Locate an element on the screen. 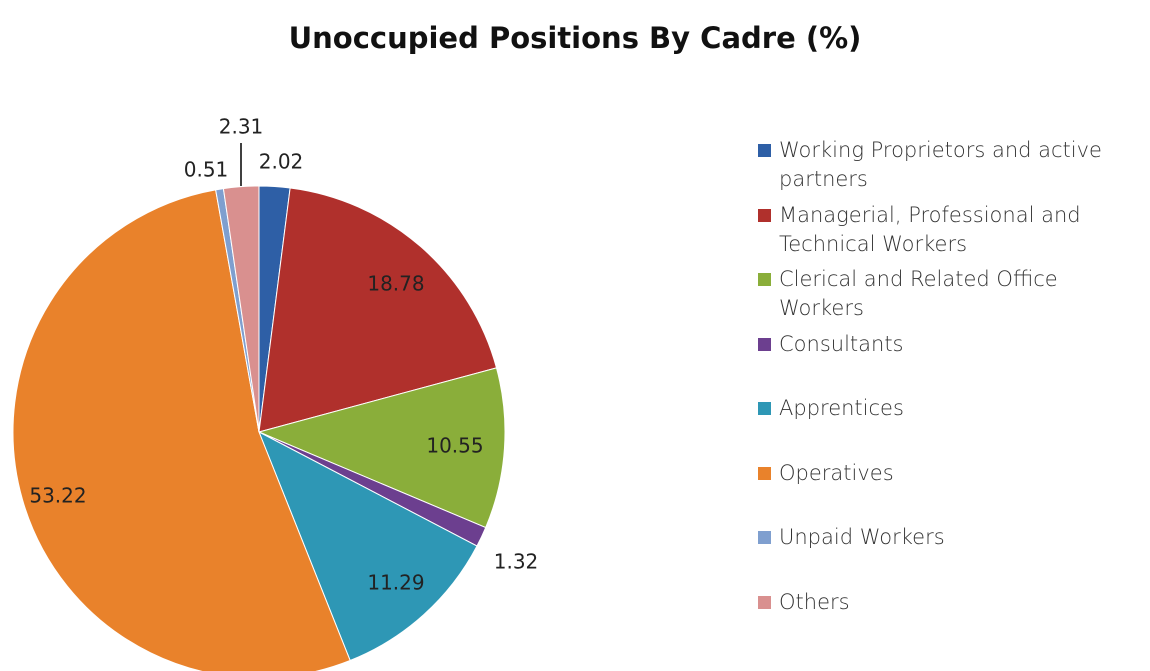 Image resolution: width=1150 pixels, height=671 pixels. legend-entry: Clerical and Related Office Workers is located at coordinates (950, 297).